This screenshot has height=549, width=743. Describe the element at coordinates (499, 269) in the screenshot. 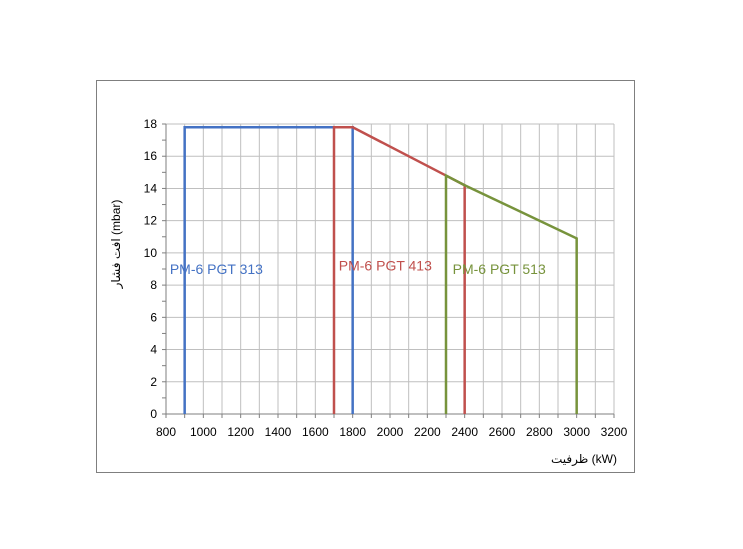

I see `series-label: PM-6 PGT 513` at that location.